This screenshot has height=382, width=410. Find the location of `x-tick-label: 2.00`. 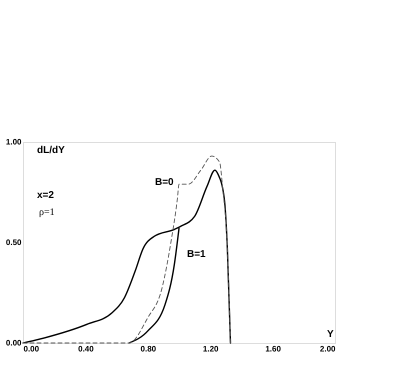

x-tick-label: 2.00 is located at coordinates (328, 349).